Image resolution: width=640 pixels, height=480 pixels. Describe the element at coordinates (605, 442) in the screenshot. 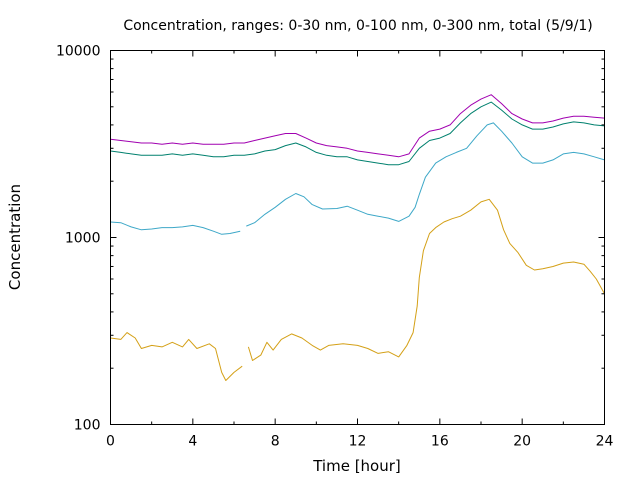

I see `x-tick-label: 24` at that location.